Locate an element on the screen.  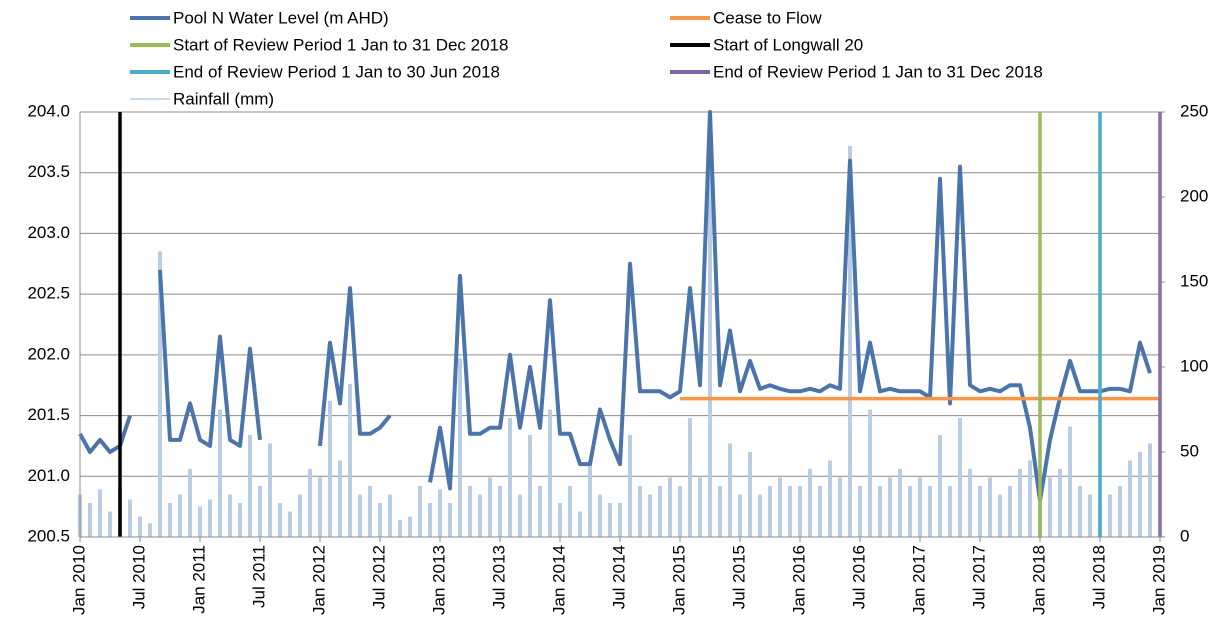
y-tick-label: 200.5 is located at coordinates (48, 535).